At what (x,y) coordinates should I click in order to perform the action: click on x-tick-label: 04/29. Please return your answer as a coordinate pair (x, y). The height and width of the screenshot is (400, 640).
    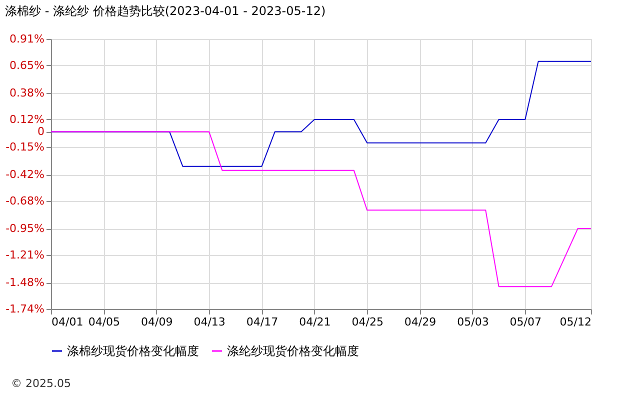
    Looking at the image, I should click on (420, 322).